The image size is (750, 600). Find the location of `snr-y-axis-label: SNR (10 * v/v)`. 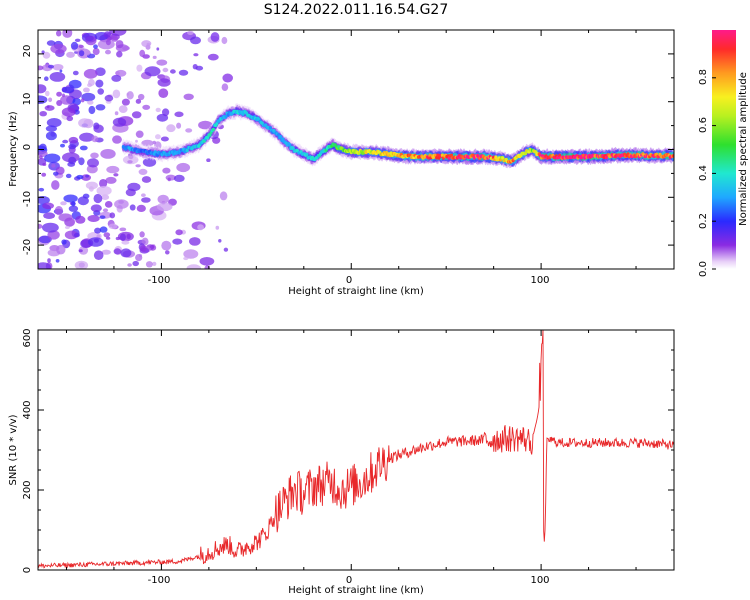

snr-y-axis-label: SNR (10 * v/v) is located at coordinates (13, 449).